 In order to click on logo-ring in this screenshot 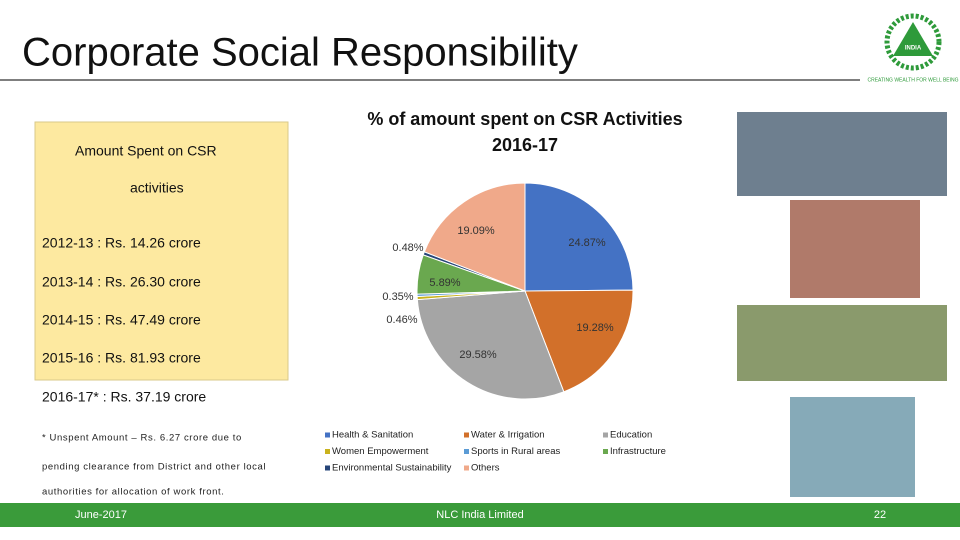, I will do `click(913, 42)`.